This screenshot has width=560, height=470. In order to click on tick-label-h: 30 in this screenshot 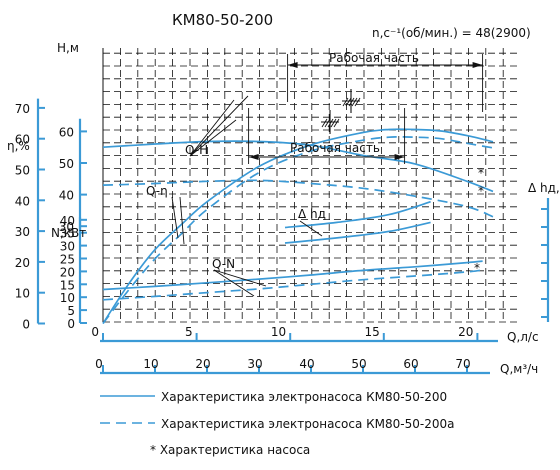, I will do `click(66, 227)`.